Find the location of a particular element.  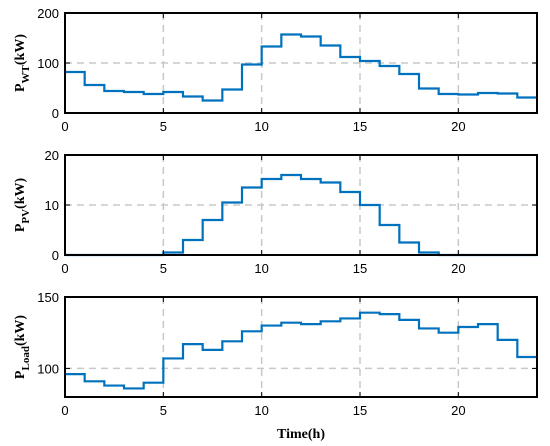

y-axis-label-load: PLoad(kW) is located at coordinates (22, 347).